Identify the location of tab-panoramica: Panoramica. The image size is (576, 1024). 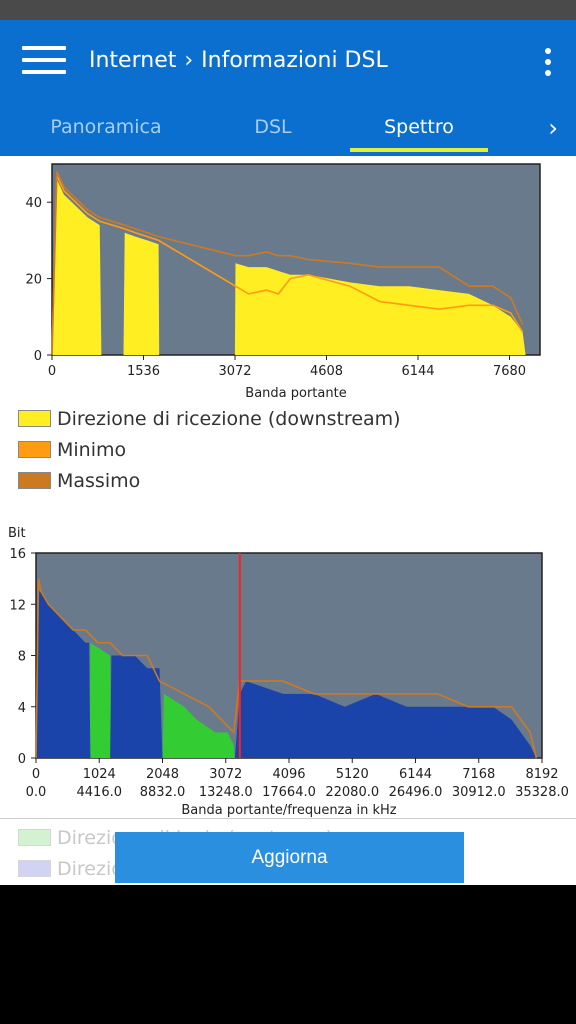
(106, 127).